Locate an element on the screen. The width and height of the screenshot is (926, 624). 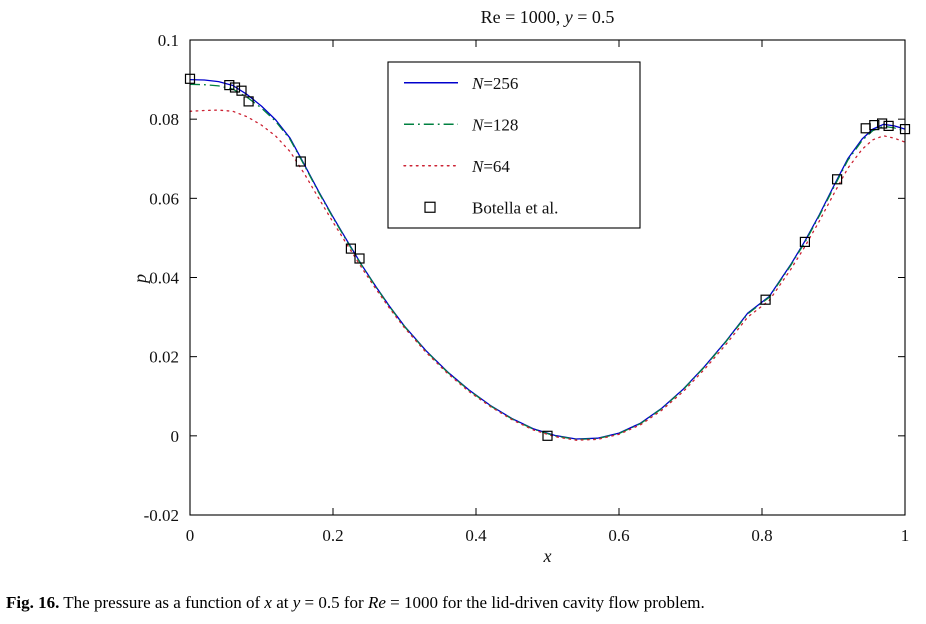
y-tick-label: 0.08 is located at coordinates (164, 119).